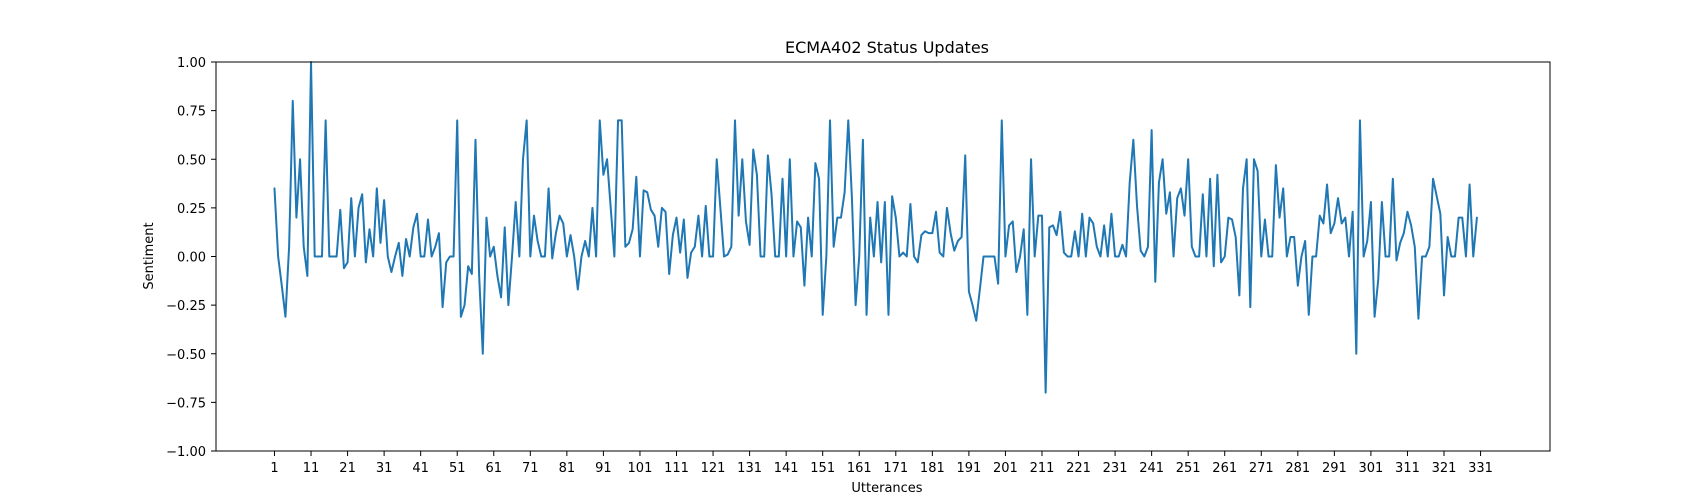 Image resolution: width=1700 pixels, height=500 pixels. Describe the element at coordinates (567, 468) in the screenshot. I see `x-tick-label: 81` at that location.